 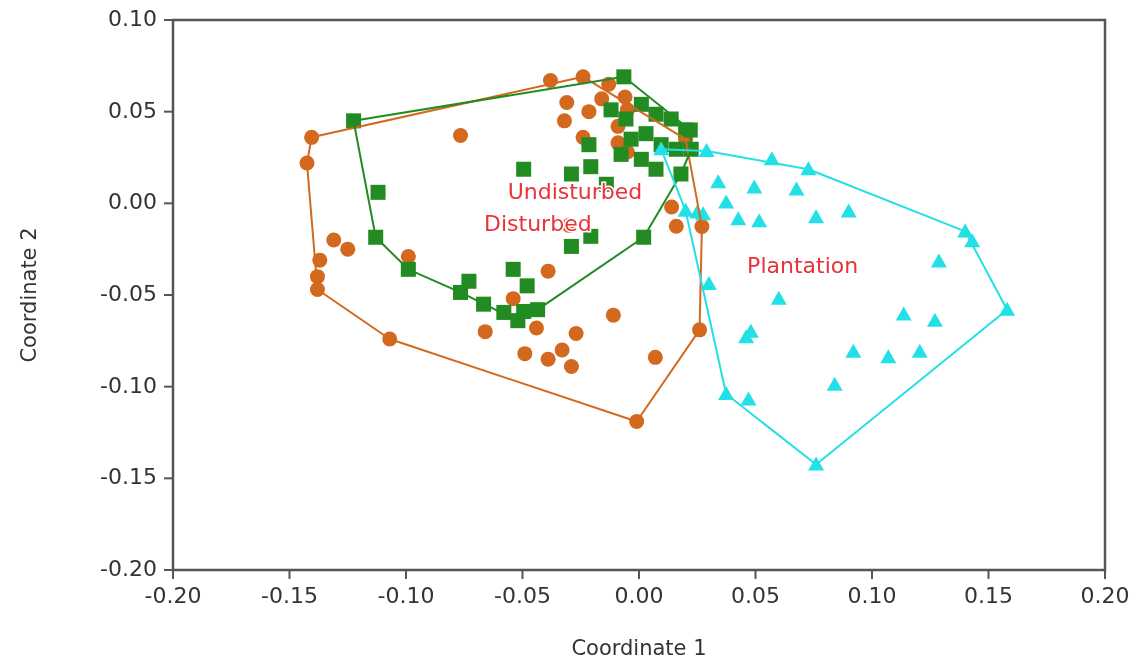 I want to click on x-tick-label: -0.10, so click(x=406, y=595).